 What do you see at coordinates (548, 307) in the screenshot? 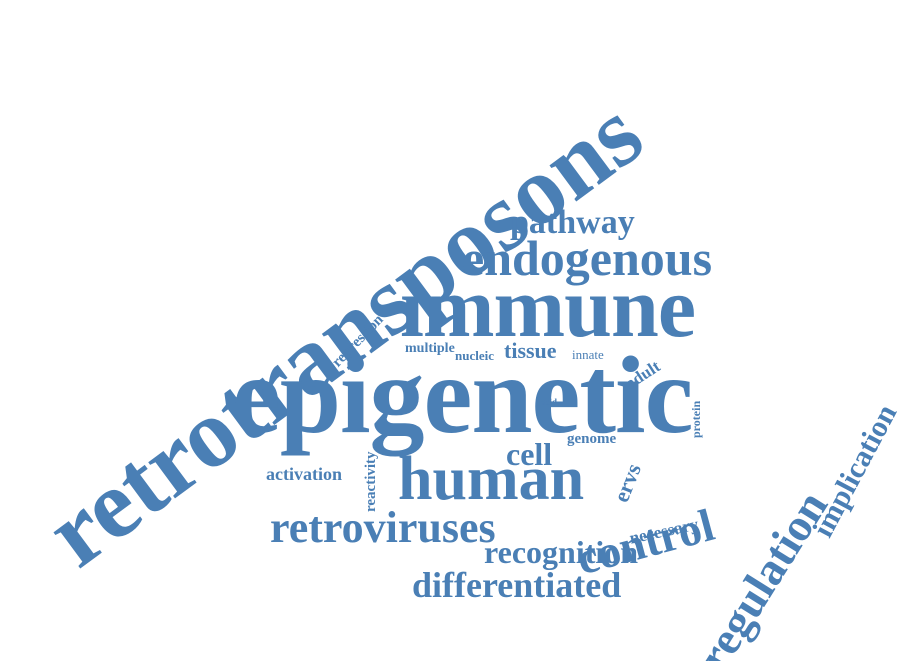
I see `word-immune: immune` at bounding box center [548, 307].